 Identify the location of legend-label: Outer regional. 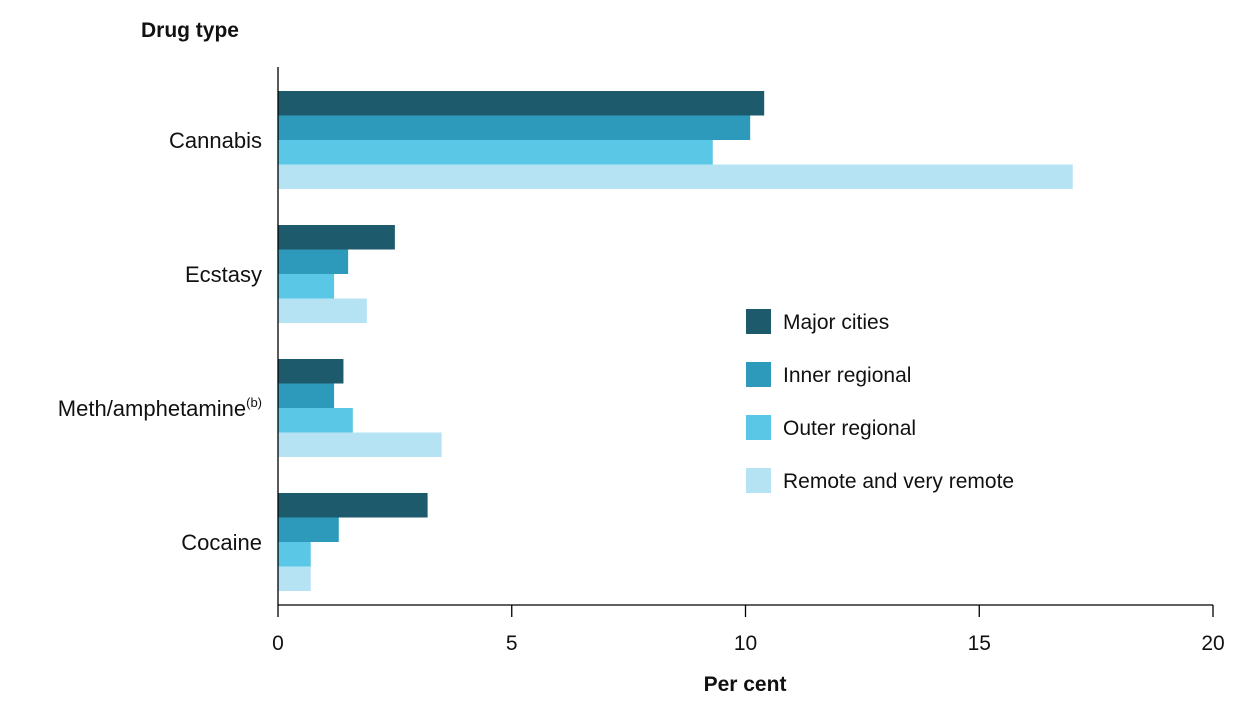
(849, 428).